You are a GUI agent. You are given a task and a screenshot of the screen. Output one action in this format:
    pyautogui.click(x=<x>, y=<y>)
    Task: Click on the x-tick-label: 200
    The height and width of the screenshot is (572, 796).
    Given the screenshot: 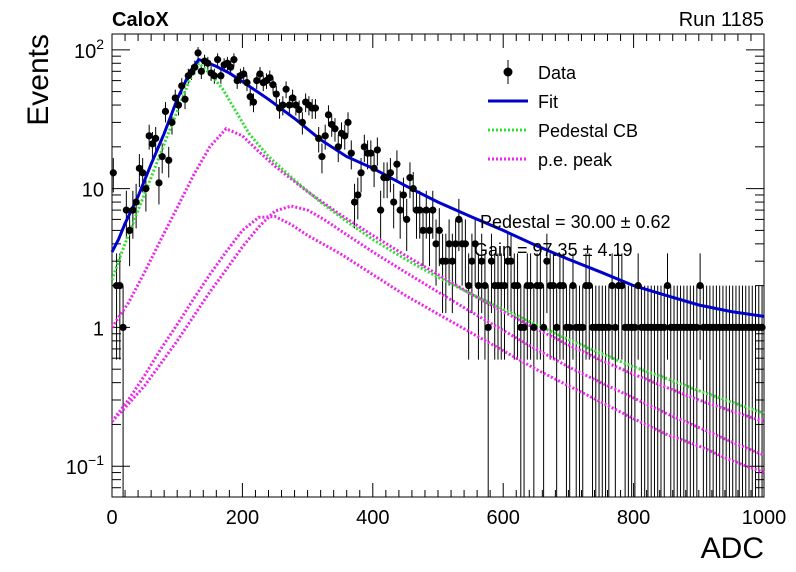 What is the action you would take?
    pyautogui.click(x=242, y=518)
    